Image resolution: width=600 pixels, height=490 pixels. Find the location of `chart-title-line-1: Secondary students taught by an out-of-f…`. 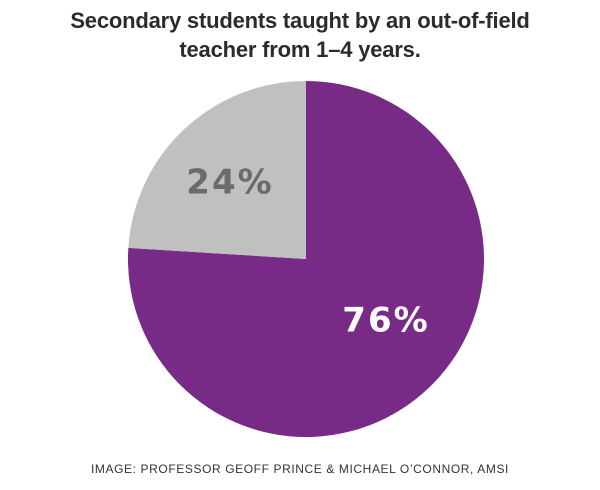

chart-title-line-1: Secondary students taught by an out-of-f… is located at coordinates (300, 20).